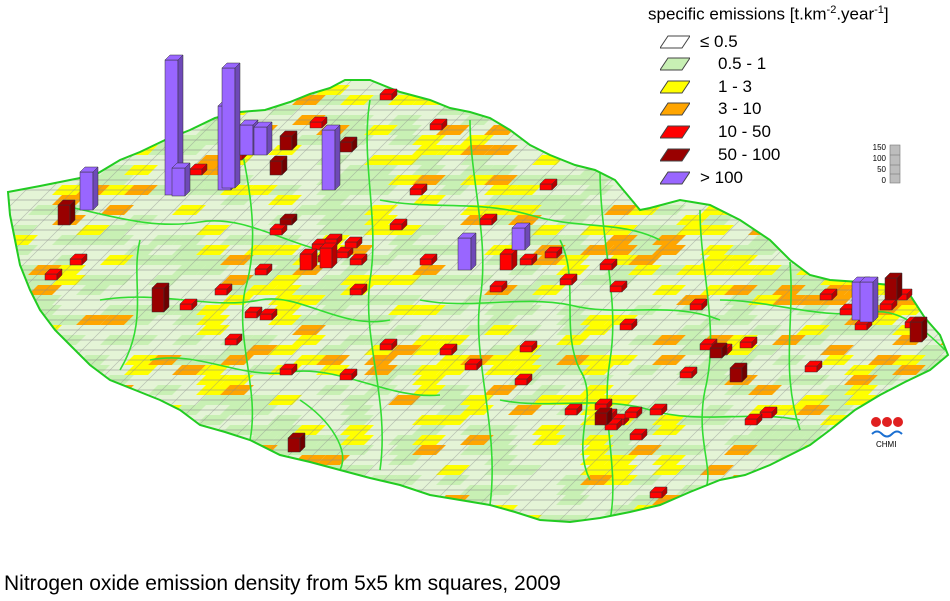 The height and width of the screenshot is (601, 950). I want to click on legend-item: 1 - 3, so click(760, 88).